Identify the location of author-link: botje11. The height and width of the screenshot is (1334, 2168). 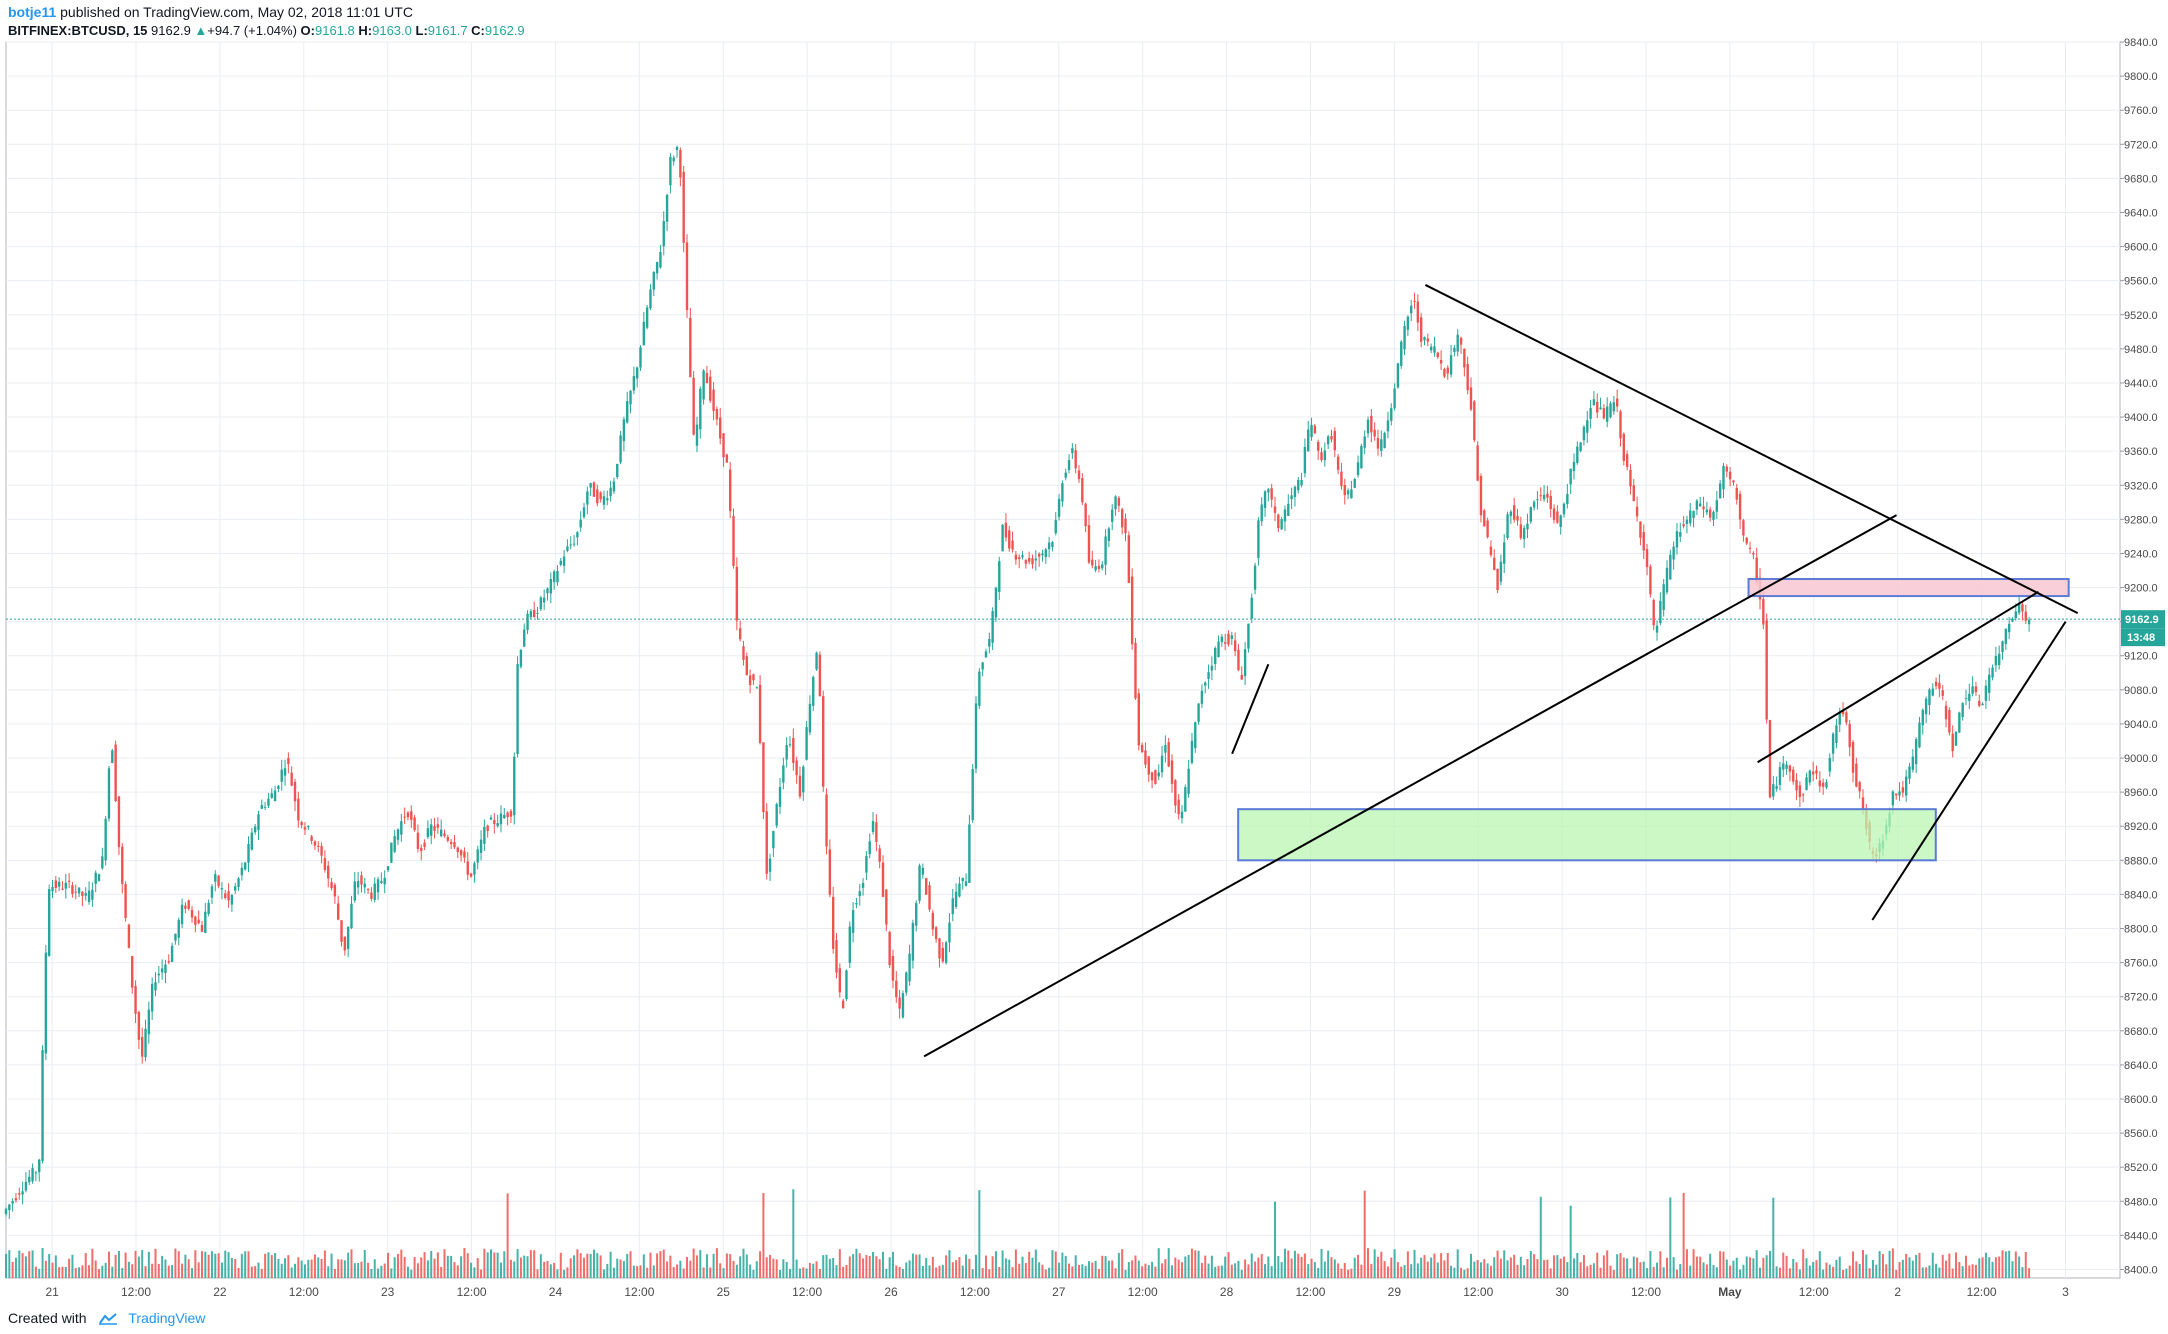
(32, 12).